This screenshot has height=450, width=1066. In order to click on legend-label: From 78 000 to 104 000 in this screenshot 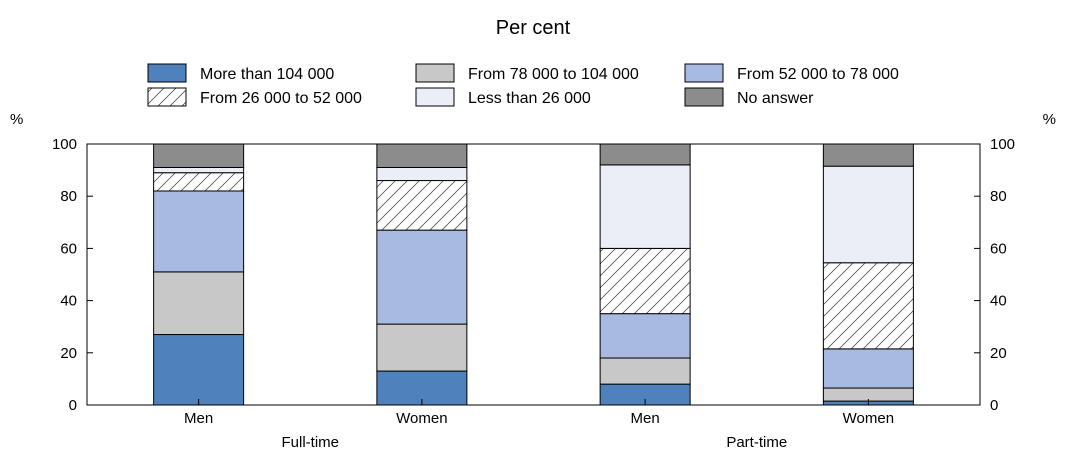, I will do `click(553, 74)`.